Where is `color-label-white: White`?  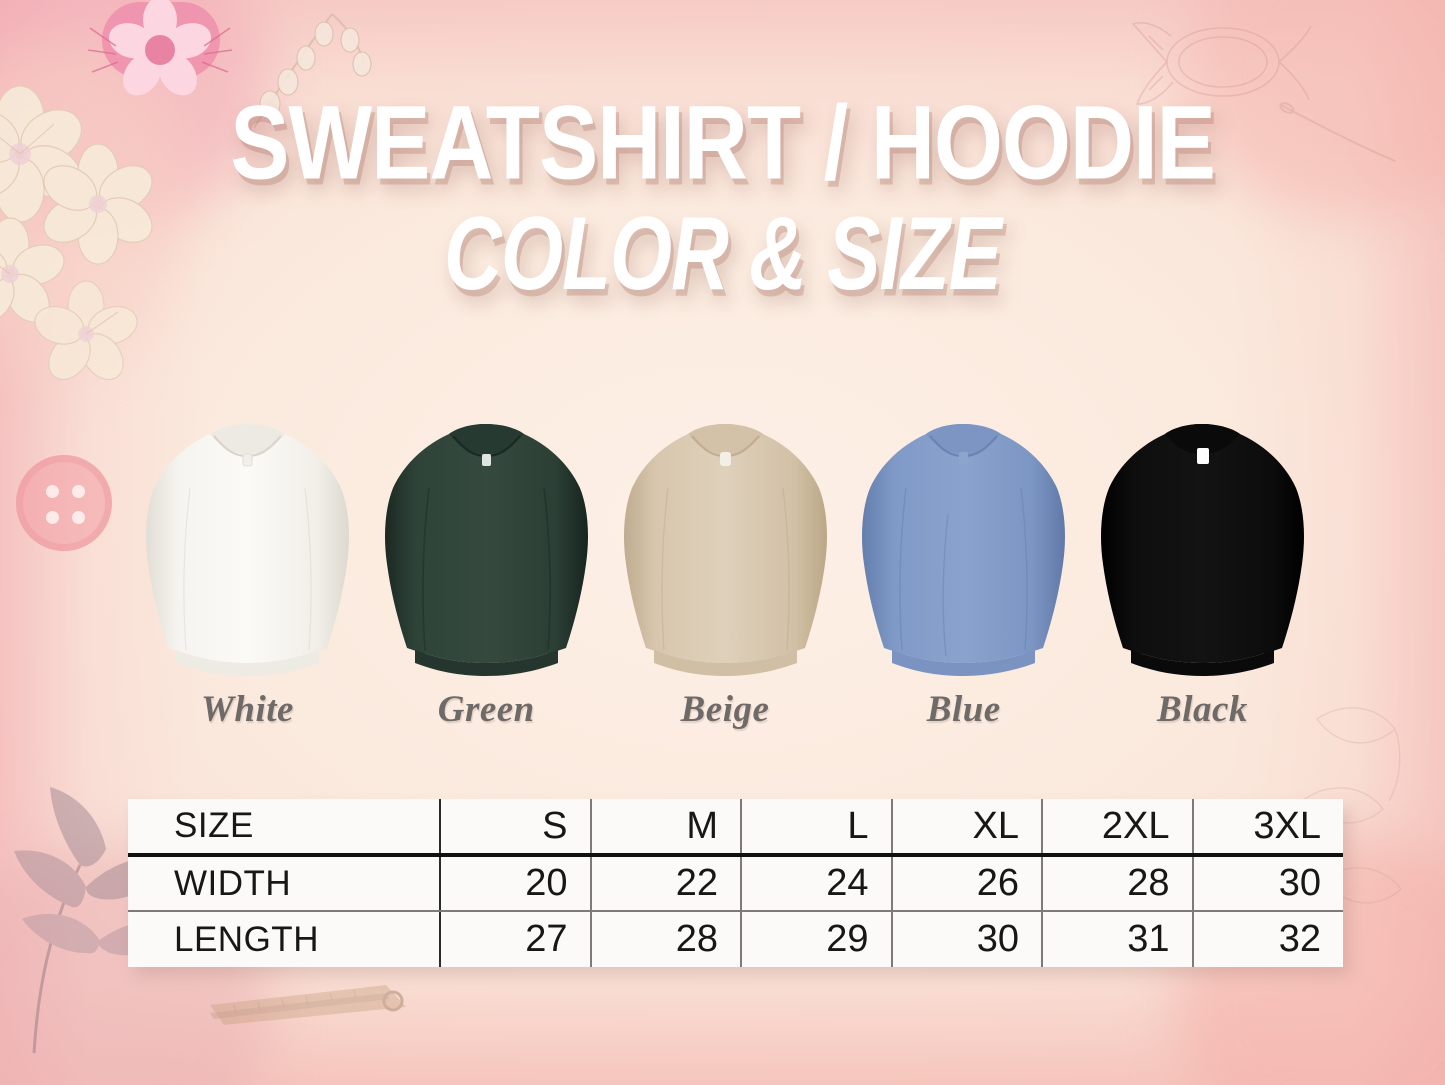 color-label-white: White is located at coordinates (247, 709).